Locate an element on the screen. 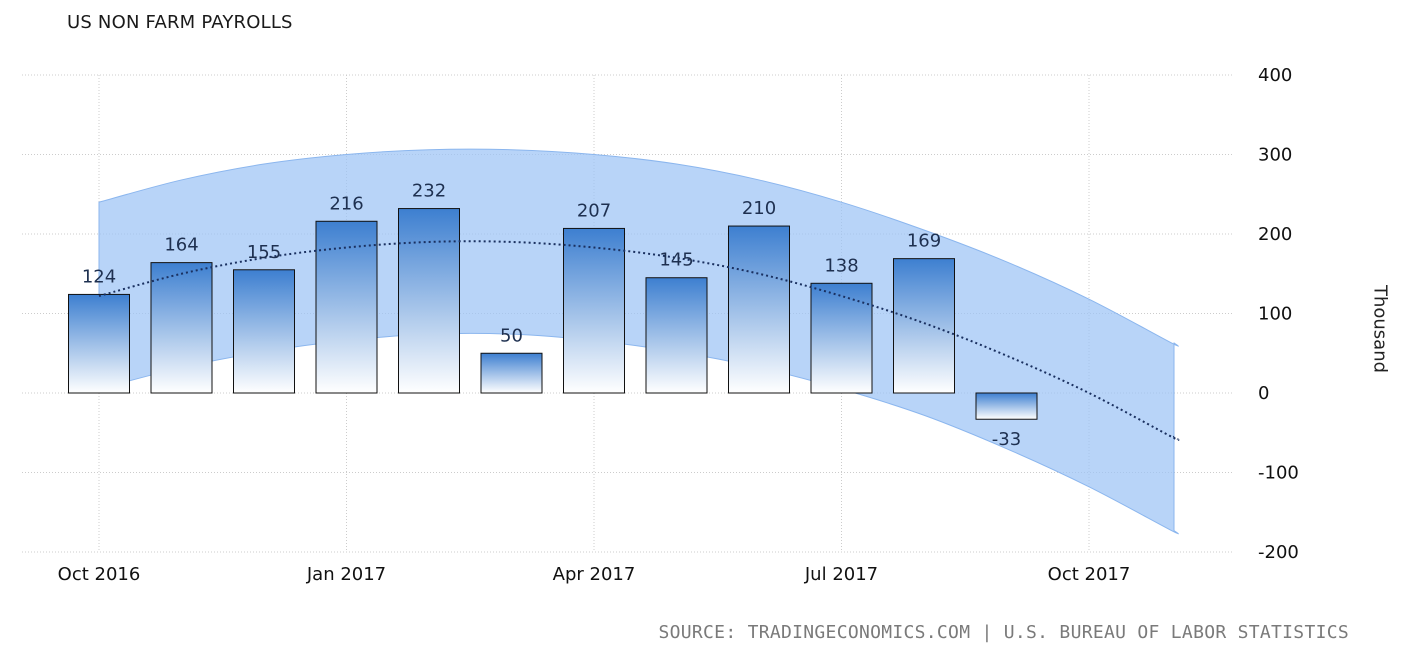 This screenshot has width=1412, height=658. data-label: 138 is located at coordinates (841, 265).